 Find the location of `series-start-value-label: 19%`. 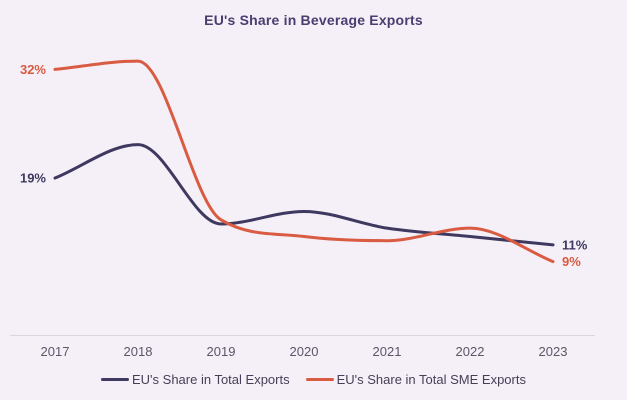

series-start-value-label: 19% is located at coordinates (33, 178).